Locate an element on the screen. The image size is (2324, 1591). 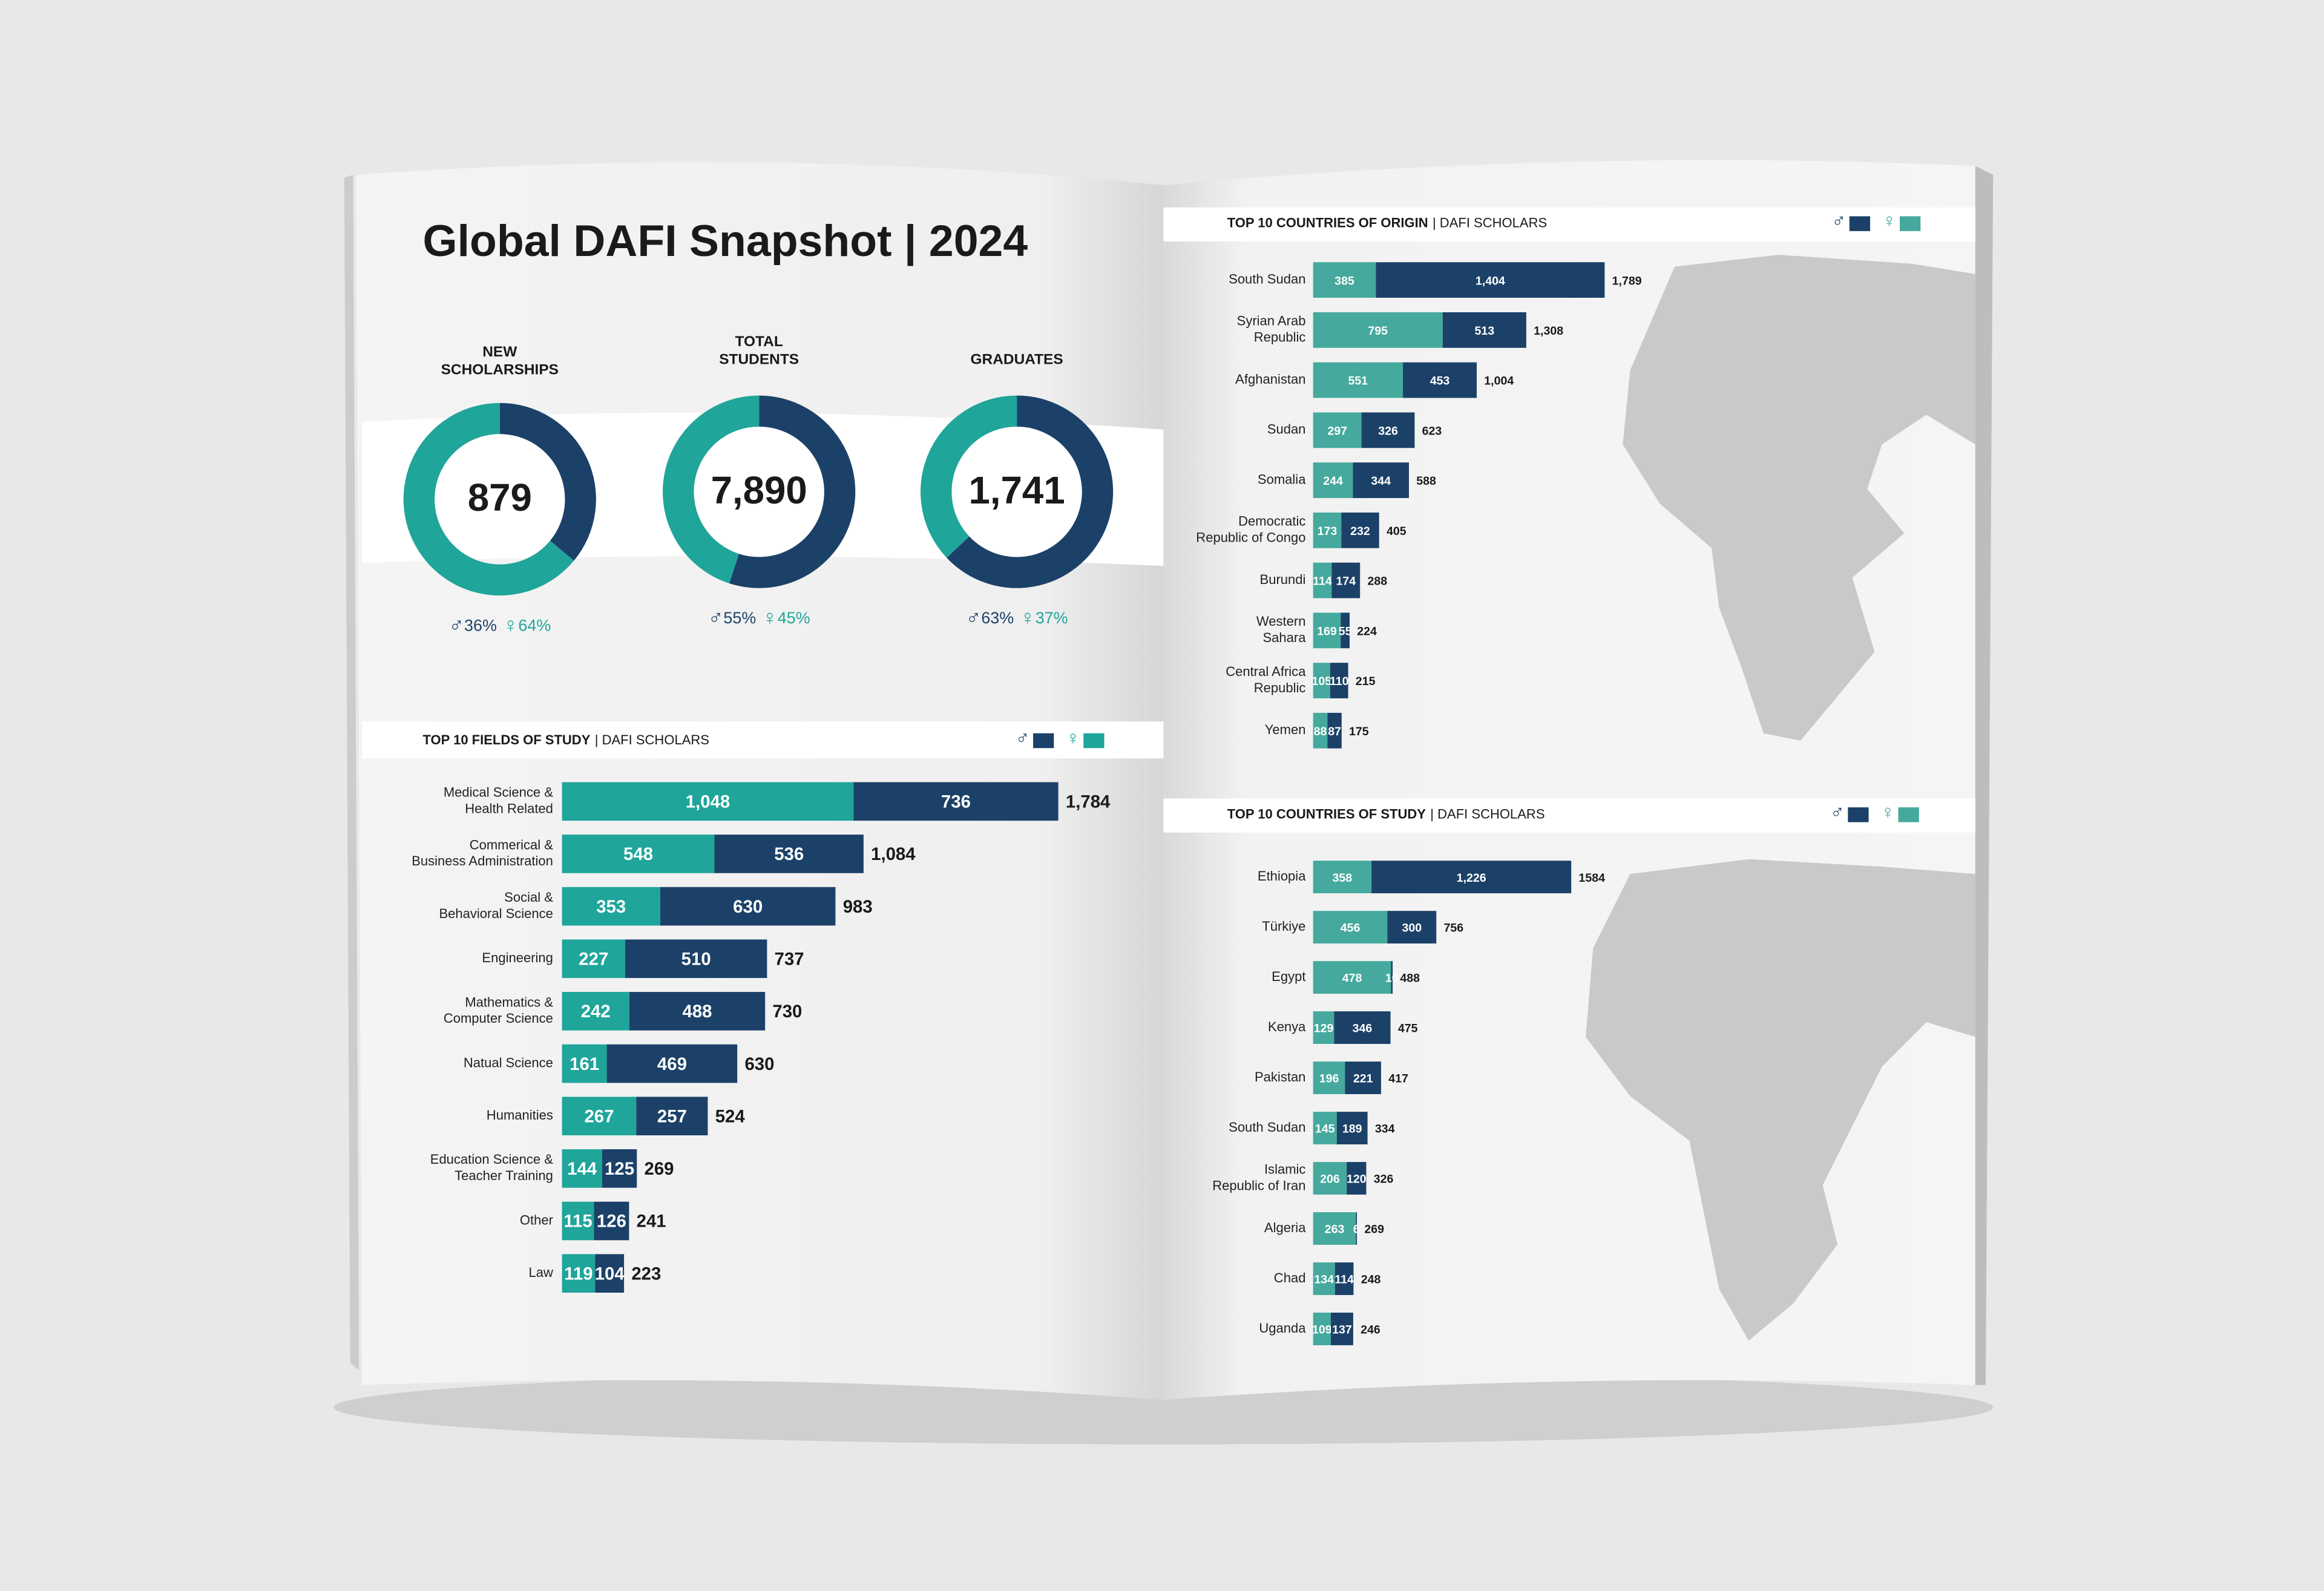
category-label: Sahara is located at coordinates (1284, 637).